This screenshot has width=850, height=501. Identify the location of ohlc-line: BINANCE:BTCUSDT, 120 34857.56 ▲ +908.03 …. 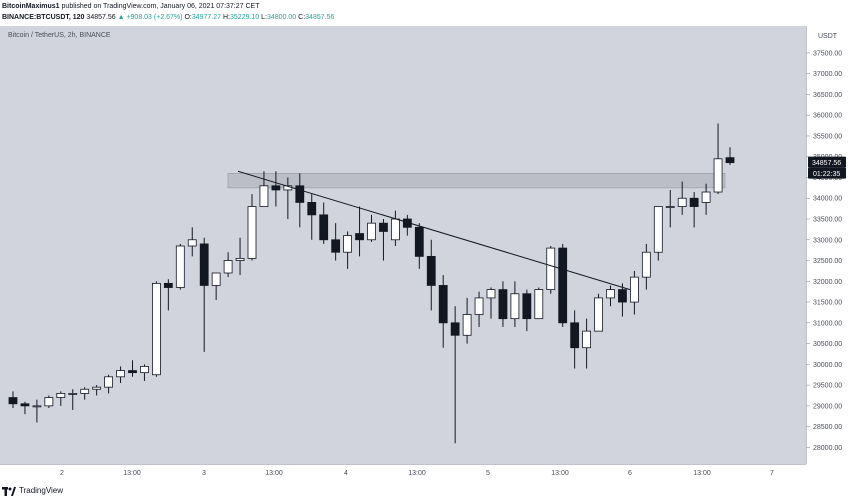
(425, 18).